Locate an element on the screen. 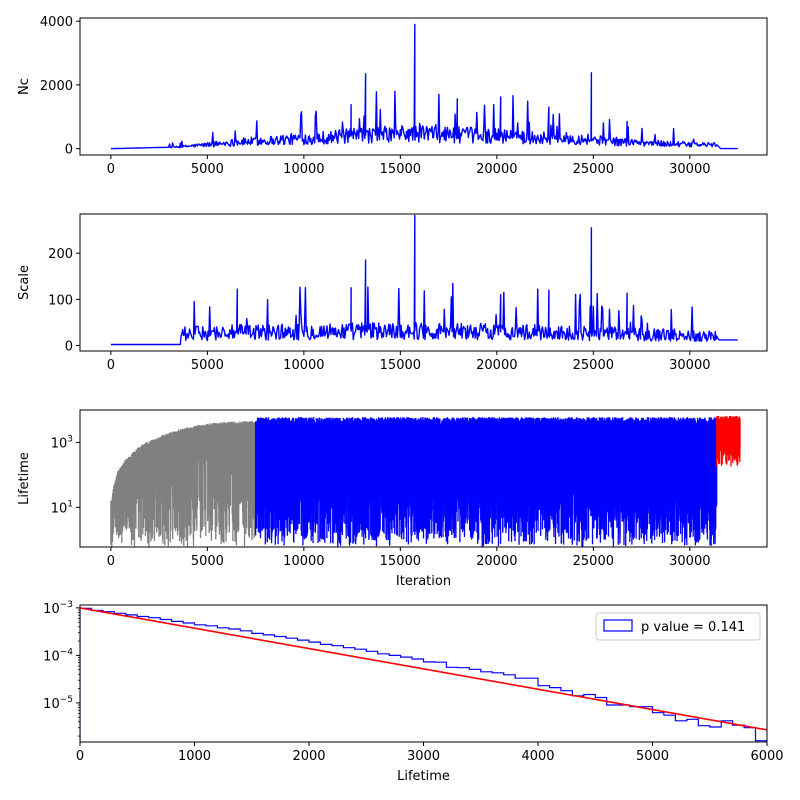  y-tick-label: 10⁻⁴ is located at coordinates (58, 655).